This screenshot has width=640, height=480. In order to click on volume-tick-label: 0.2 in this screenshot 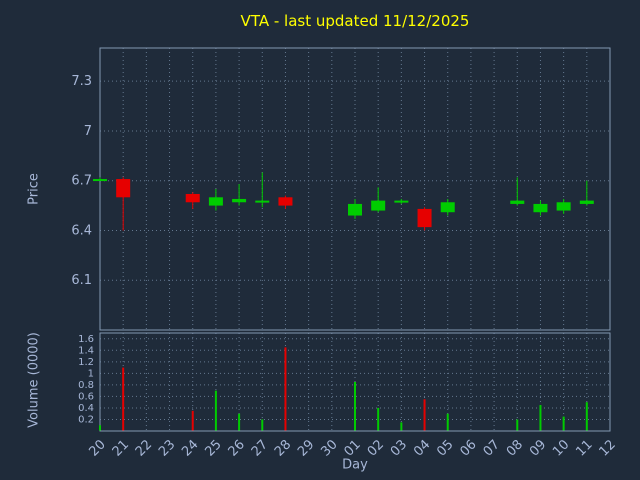, I will do `click(86, 419)`.